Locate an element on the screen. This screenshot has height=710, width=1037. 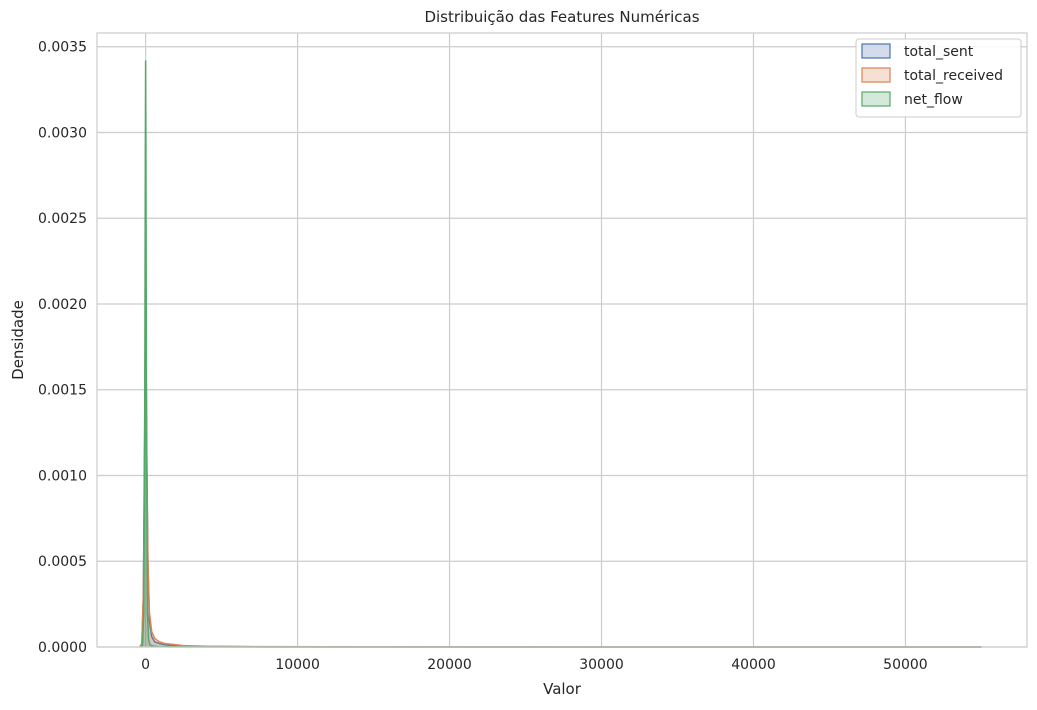
legend-box is located at coordinates (938, 78).